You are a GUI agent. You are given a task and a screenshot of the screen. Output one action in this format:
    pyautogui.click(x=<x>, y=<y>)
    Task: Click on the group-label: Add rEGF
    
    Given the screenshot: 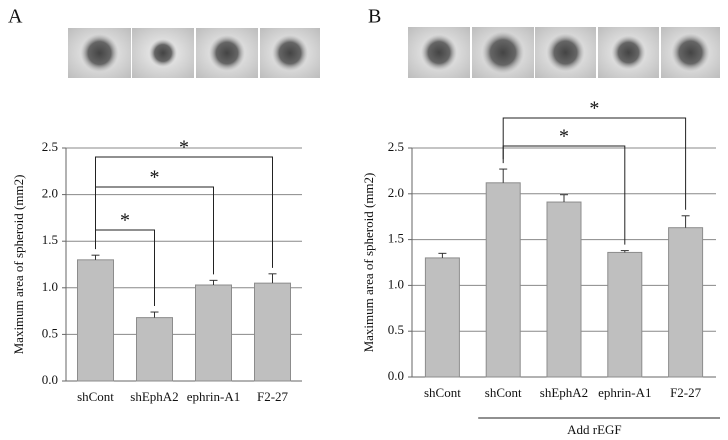 What is the action you would take?
    pyautogui.click(x=594, y=429)
    